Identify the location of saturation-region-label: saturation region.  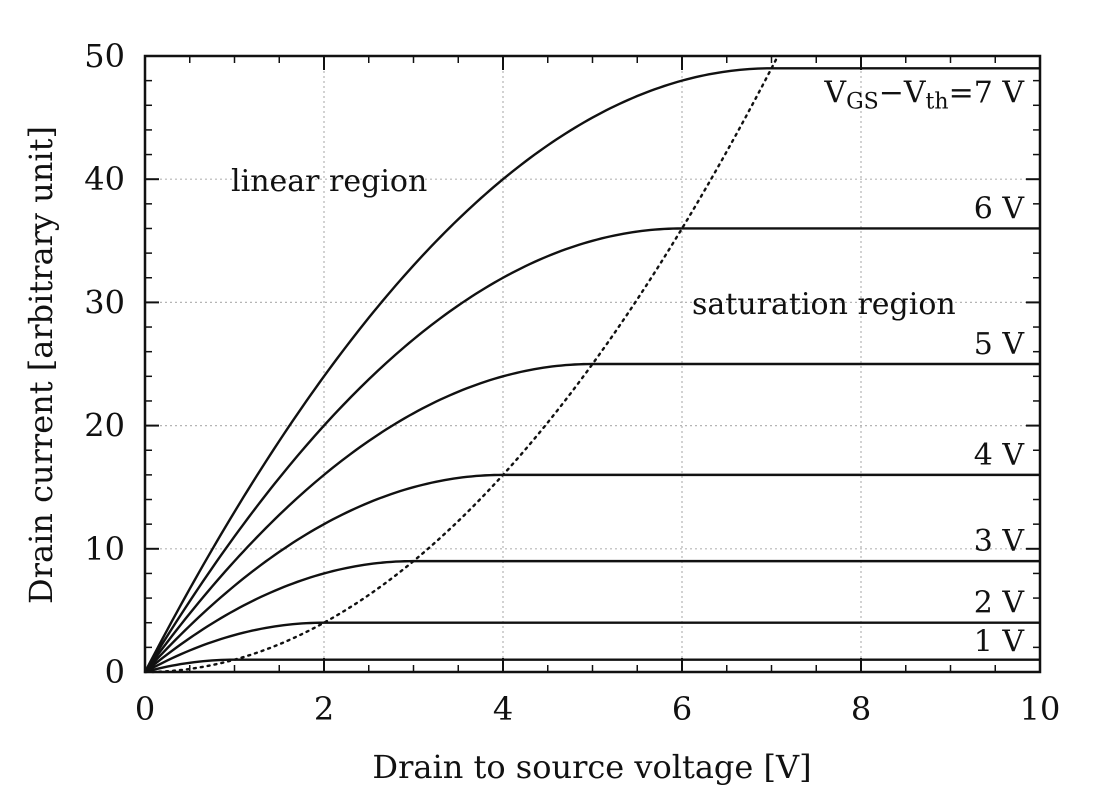
(824, 304).